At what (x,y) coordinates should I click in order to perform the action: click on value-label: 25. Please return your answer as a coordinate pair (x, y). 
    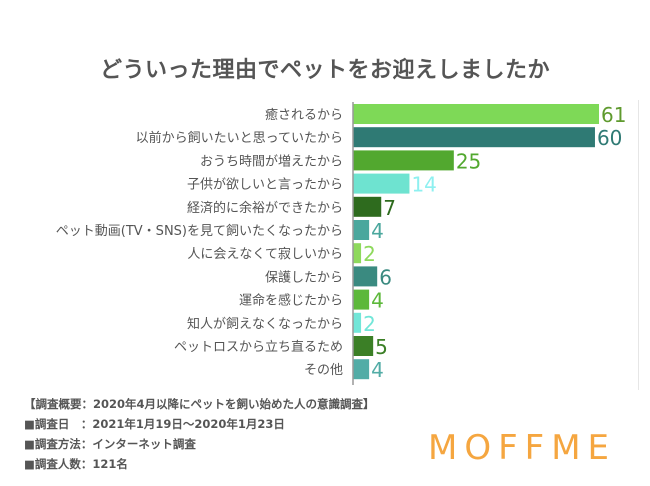
    Looking at the image, I should click on (468, 161).